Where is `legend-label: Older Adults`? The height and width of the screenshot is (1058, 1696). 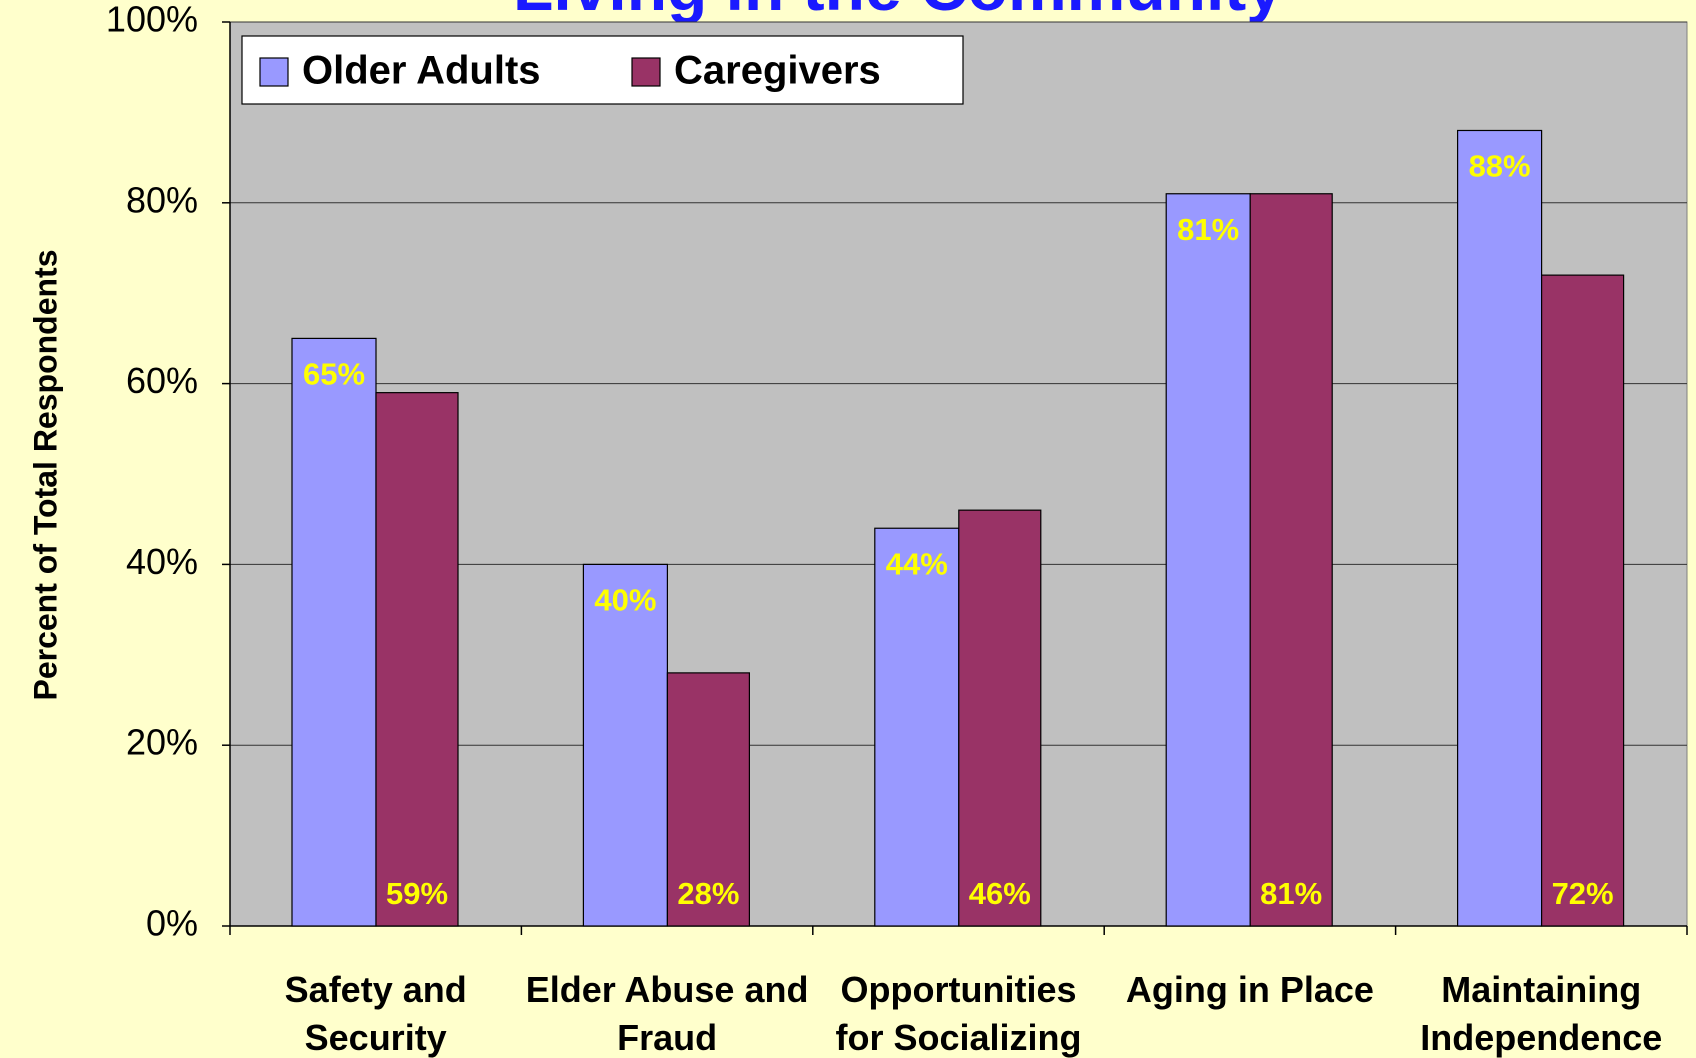 legend-label: Older Adults is located at coordinates (421, 71).